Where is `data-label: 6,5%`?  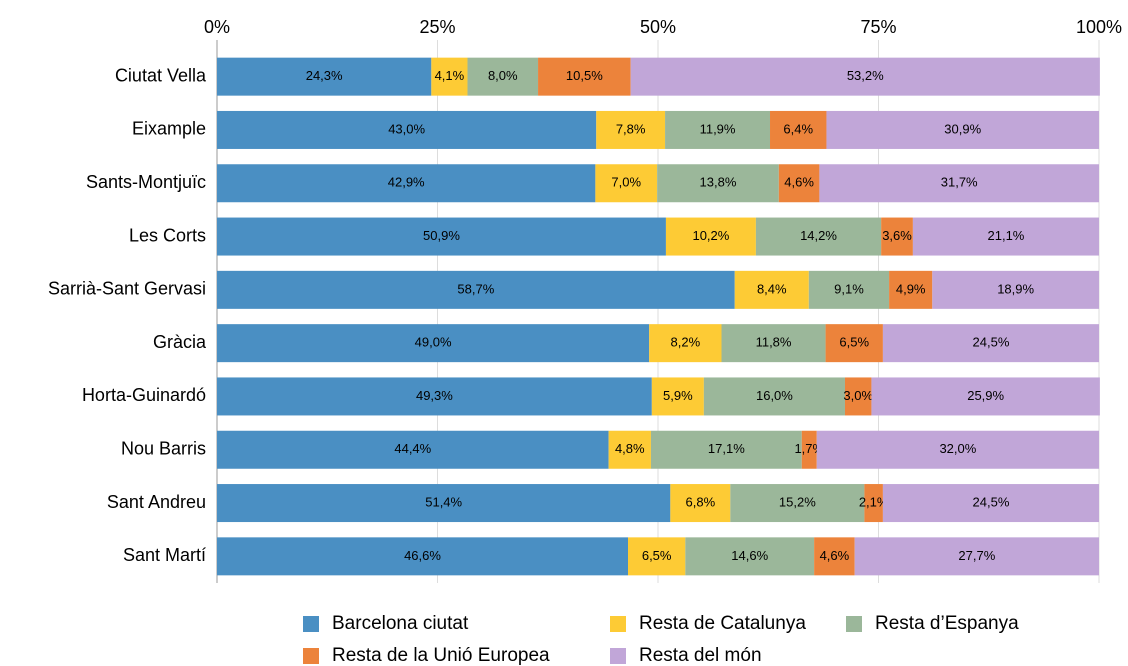
data-label: 6,5% is located at coordinates (657, 555).